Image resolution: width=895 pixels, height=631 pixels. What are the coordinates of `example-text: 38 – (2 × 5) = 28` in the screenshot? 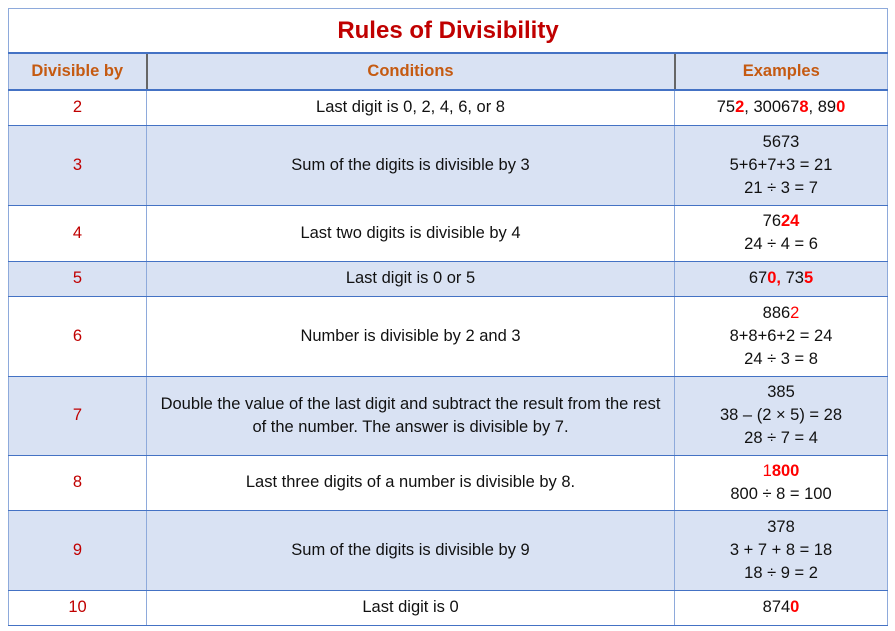 It's located at (781, 415).